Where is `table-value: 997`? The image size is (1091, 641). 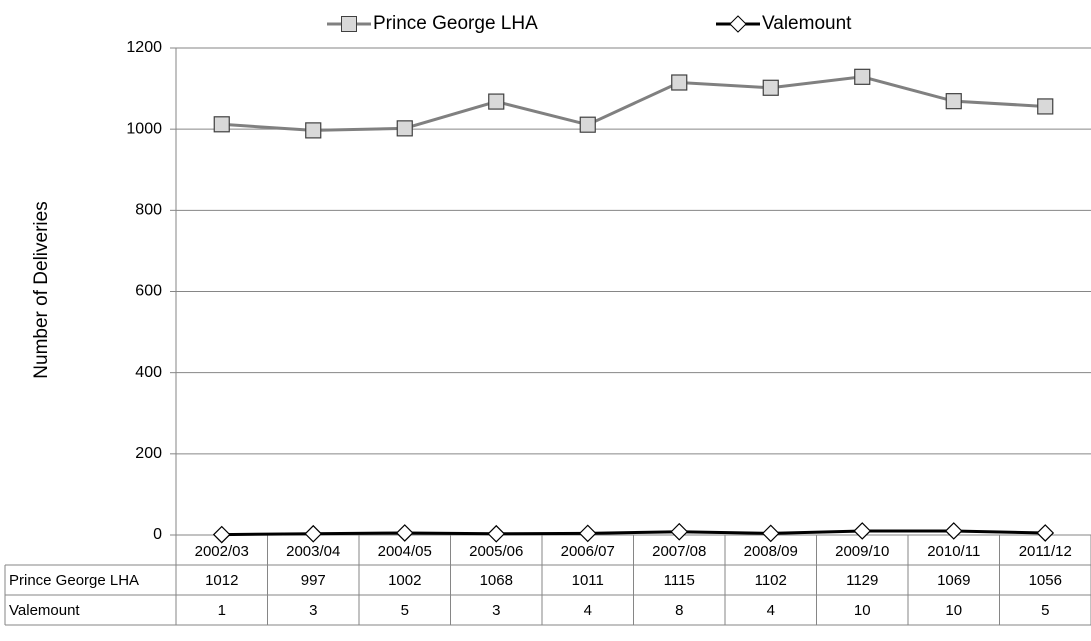
table-value: 997 is located at coordinates (313, 580).